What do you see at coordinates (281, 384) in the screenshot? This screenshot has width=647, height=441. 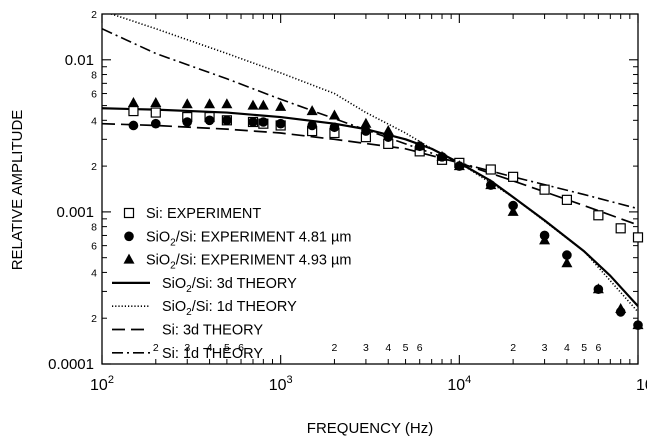 I see `x-major-tick-label: 10³` at bounding box center [281, 384].